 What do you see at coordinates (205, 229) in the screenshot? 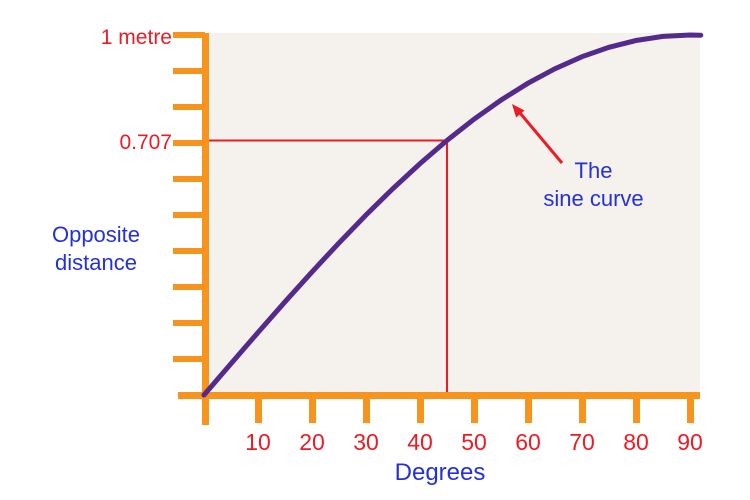
I see `y-axis` at bounding box center [205, 229].